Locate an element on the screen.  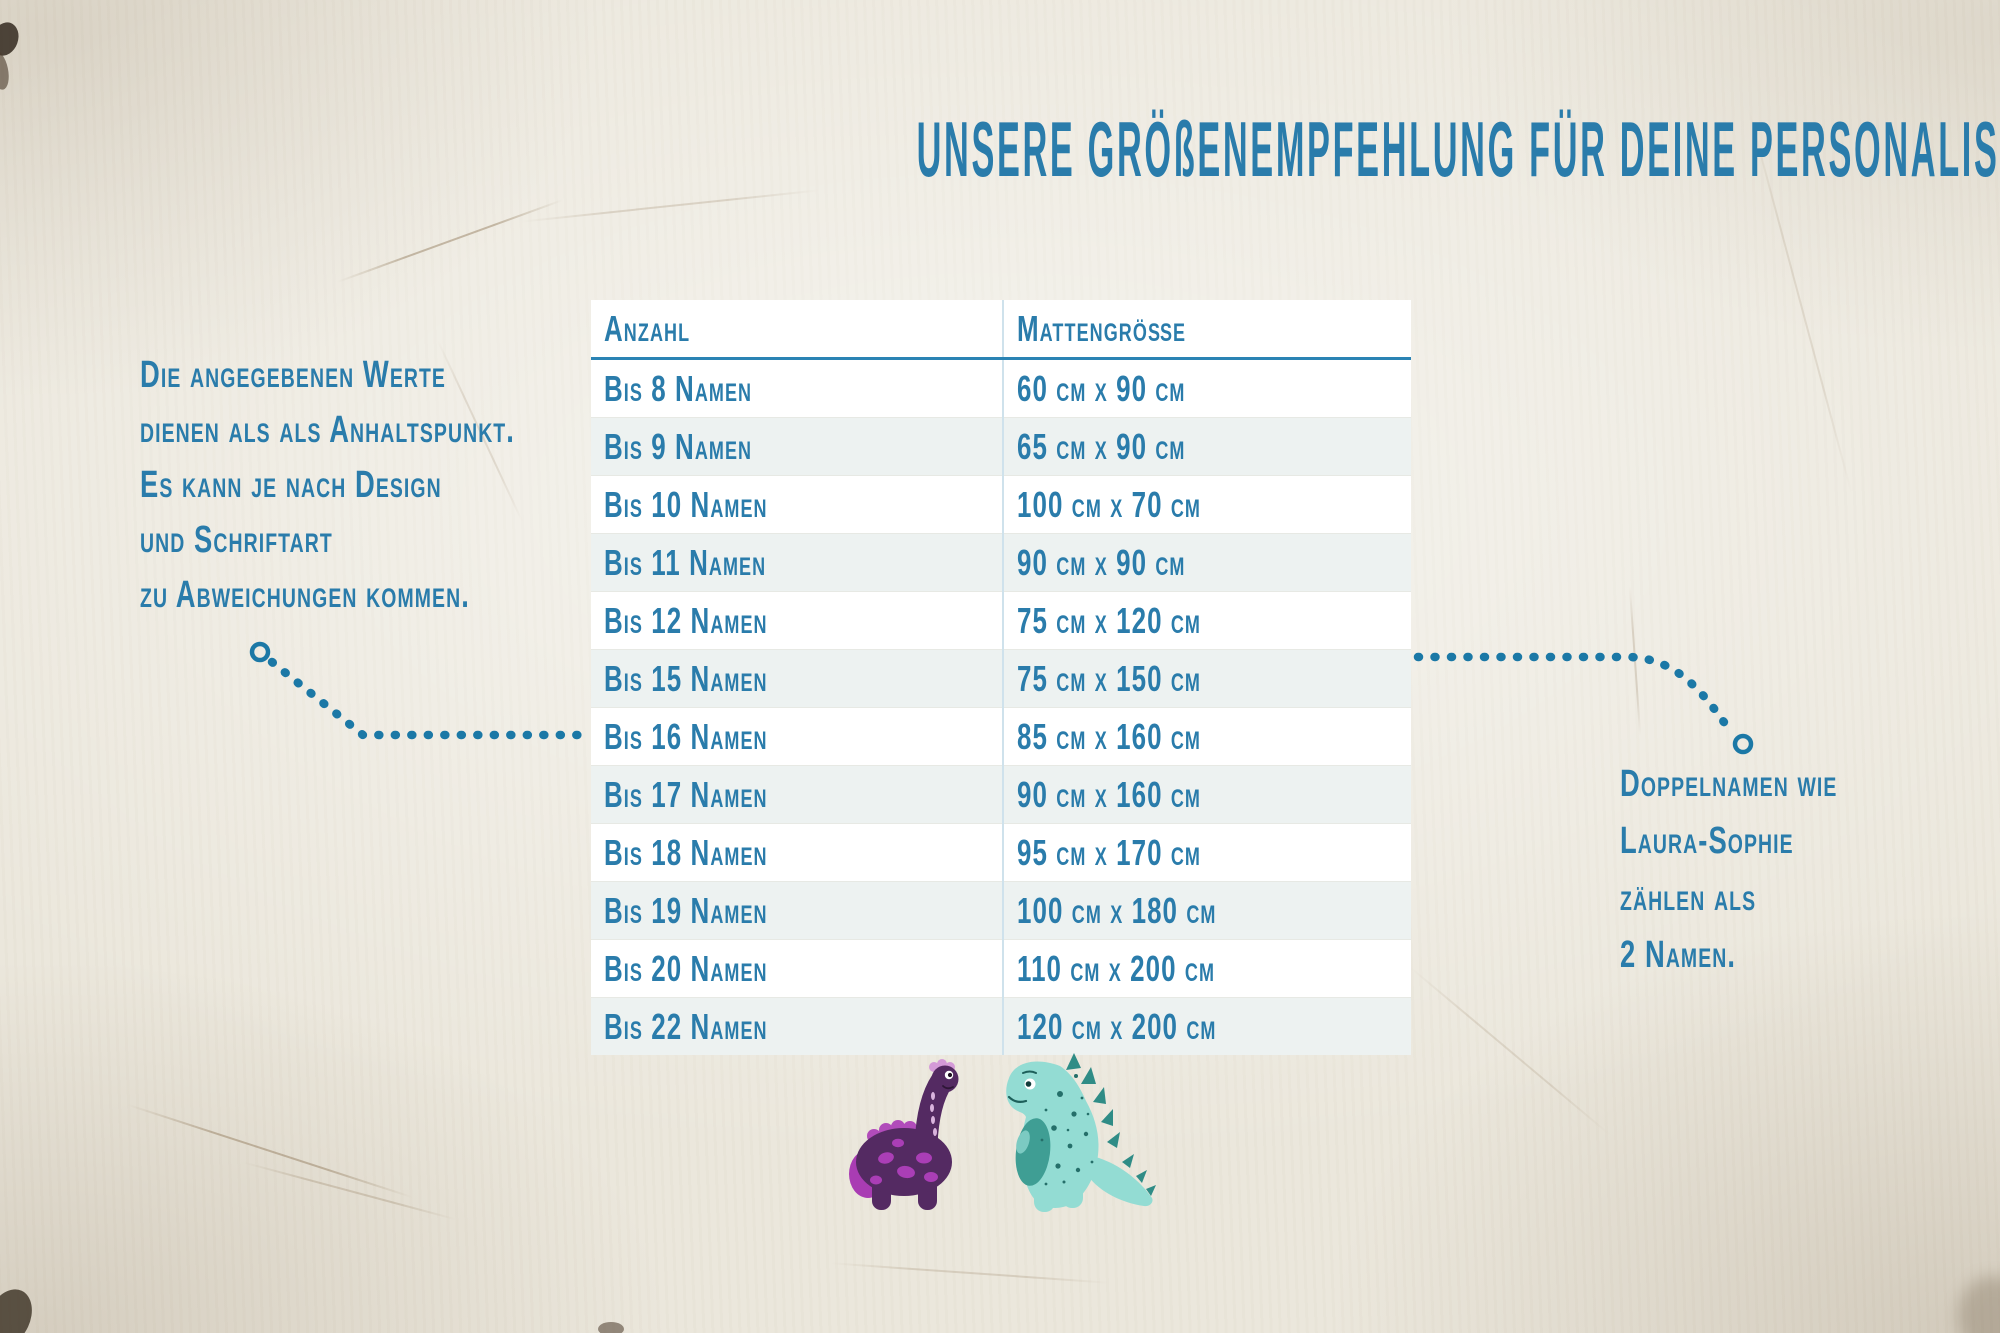
cell-anzahl: Bis 15 Namen is located at coordinates (686, 678).